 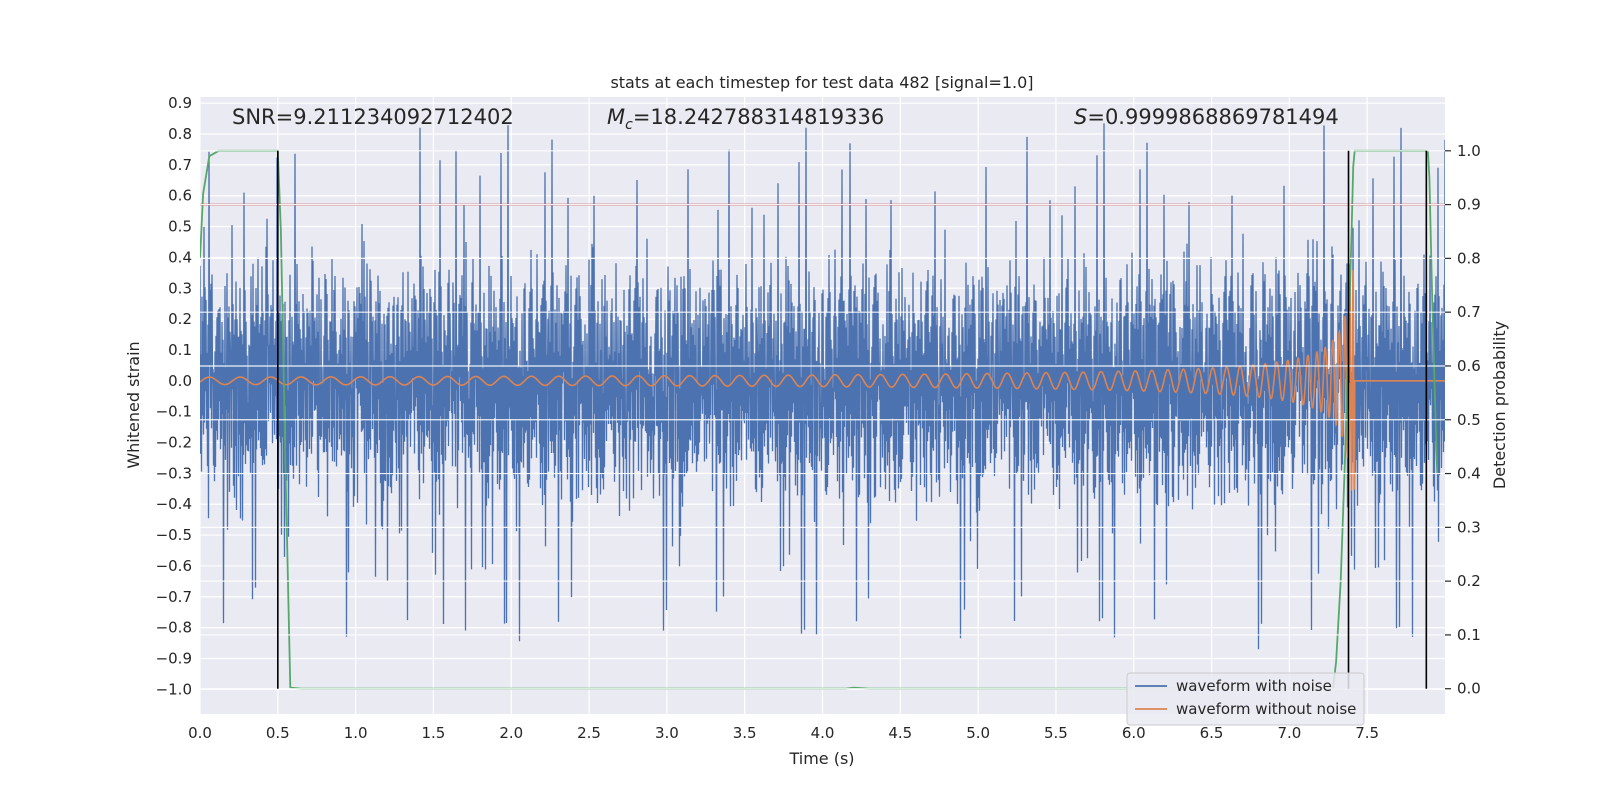 I want to click on y-tick-label: 0.3, so click(x=180, y=288).